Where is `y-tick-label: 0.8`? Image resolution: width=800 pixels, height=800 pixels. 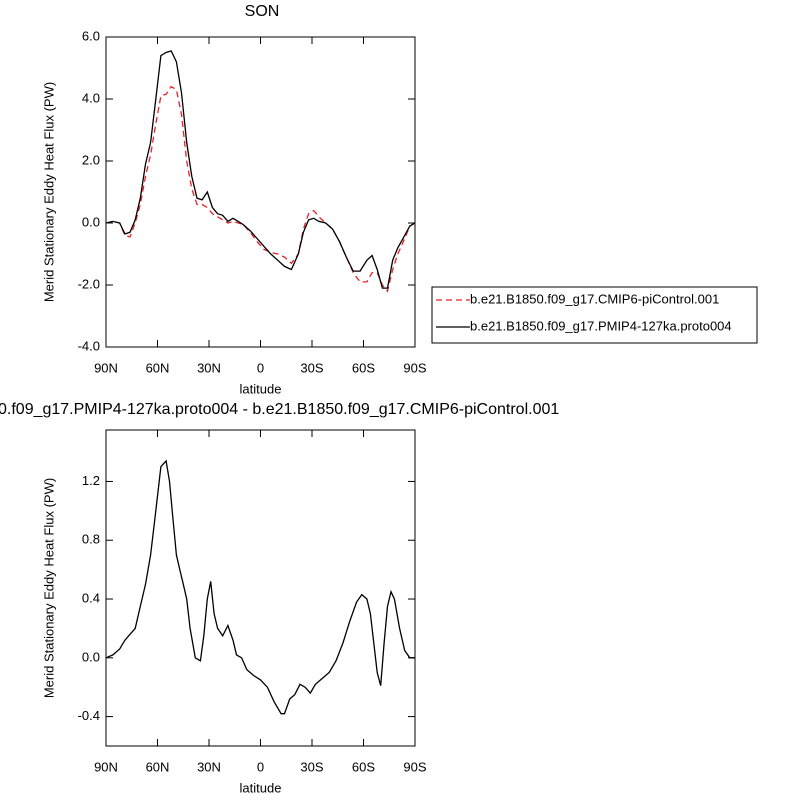
y-tick-label: 0.8 is located at coordinates (91, 539).